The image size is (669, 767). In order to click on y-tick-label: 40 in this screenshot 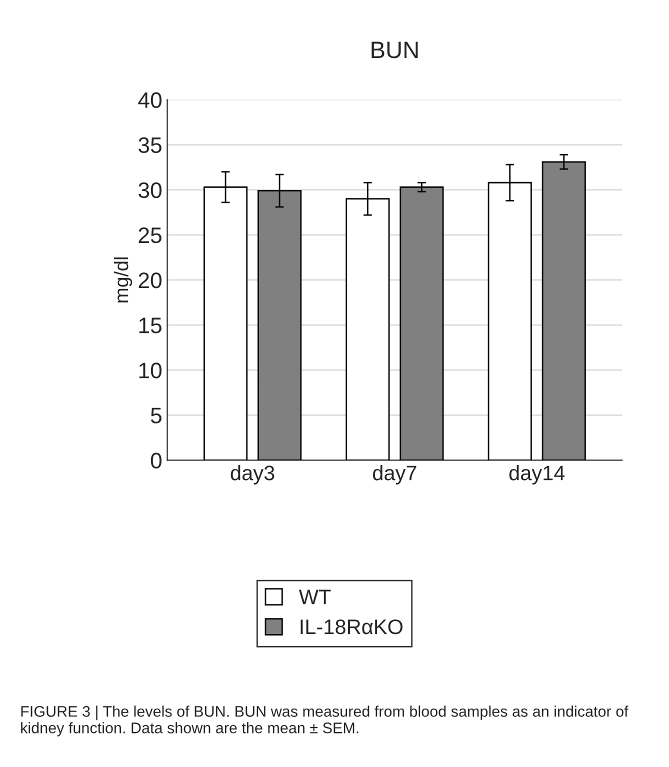, I will do `click(150, 100)`.